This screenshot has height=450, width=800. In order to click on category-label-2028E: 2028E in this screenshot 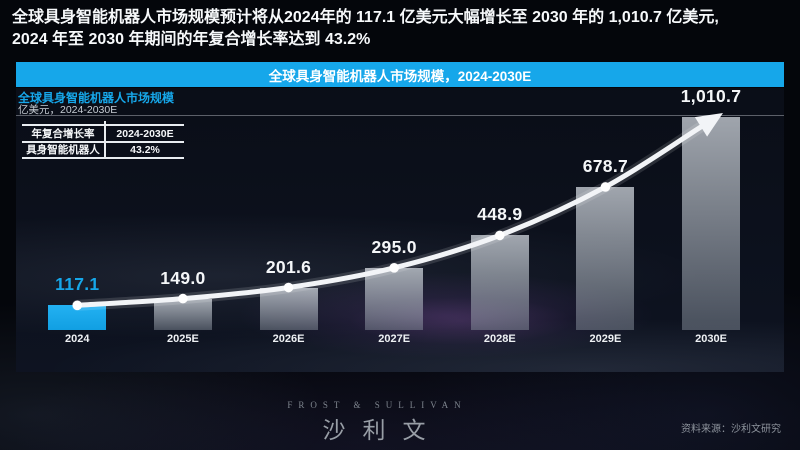, I will do `click(499, 339)`.